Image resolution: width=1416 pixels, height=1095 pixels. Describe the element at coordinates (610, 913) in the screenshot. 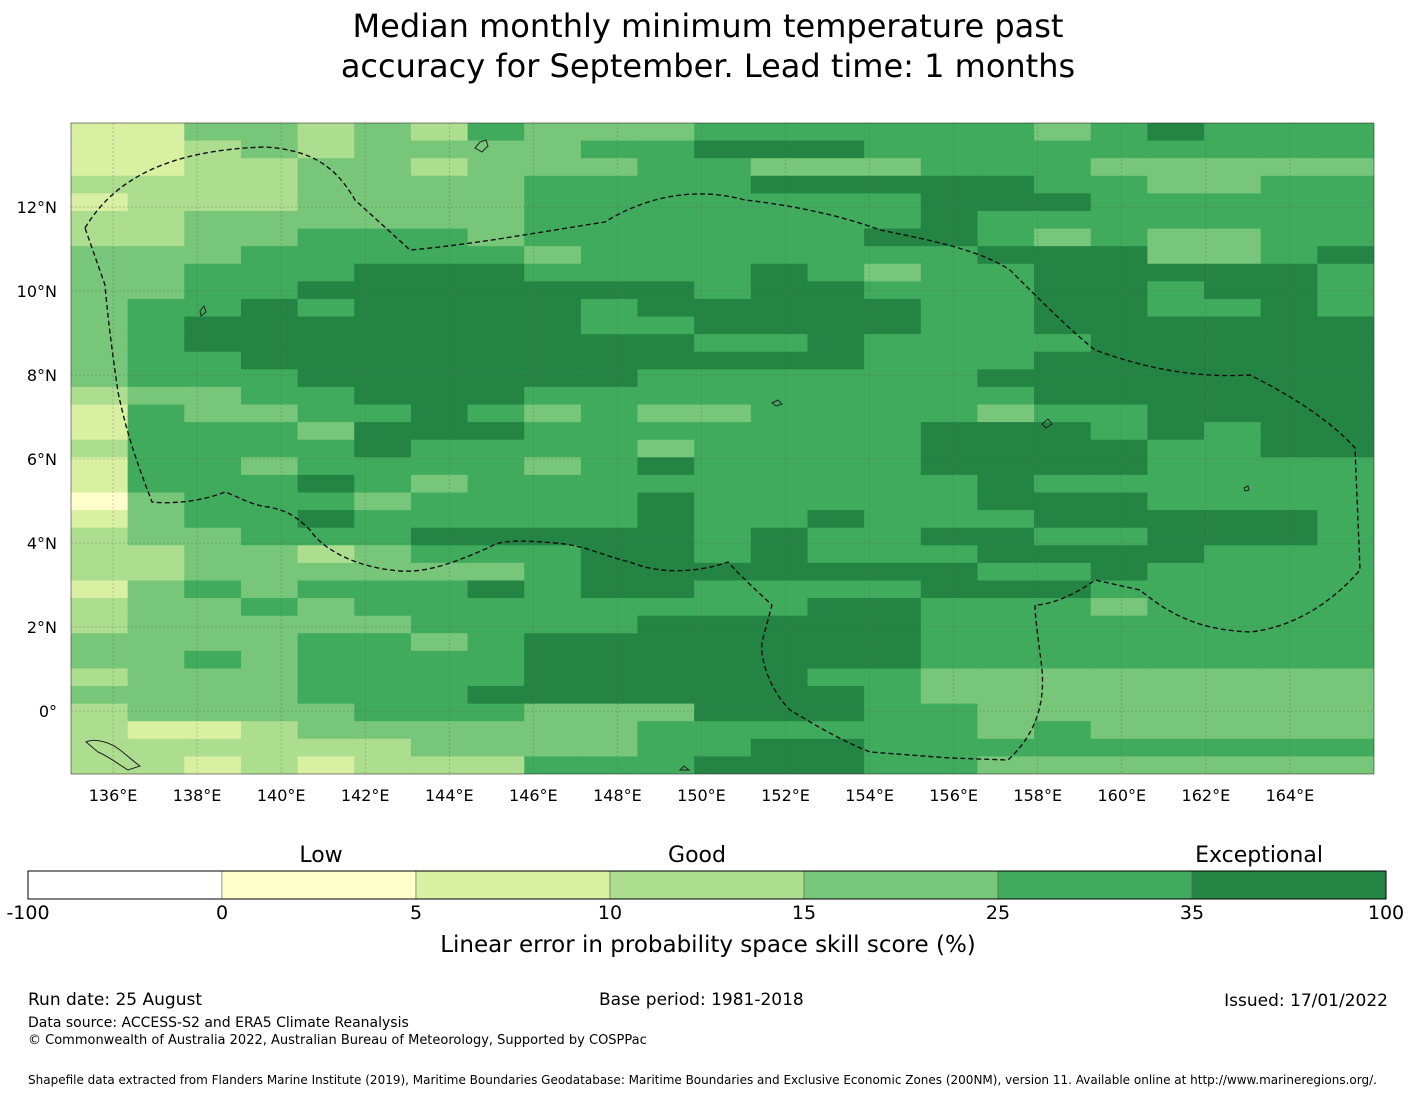

I see `colorbar-tick: 10` at that location.